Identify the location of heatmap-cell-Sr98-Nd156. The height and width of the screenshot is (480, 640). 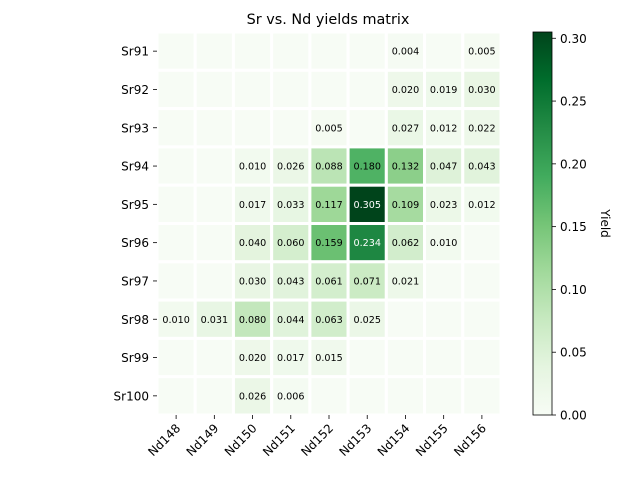
(482, 319).